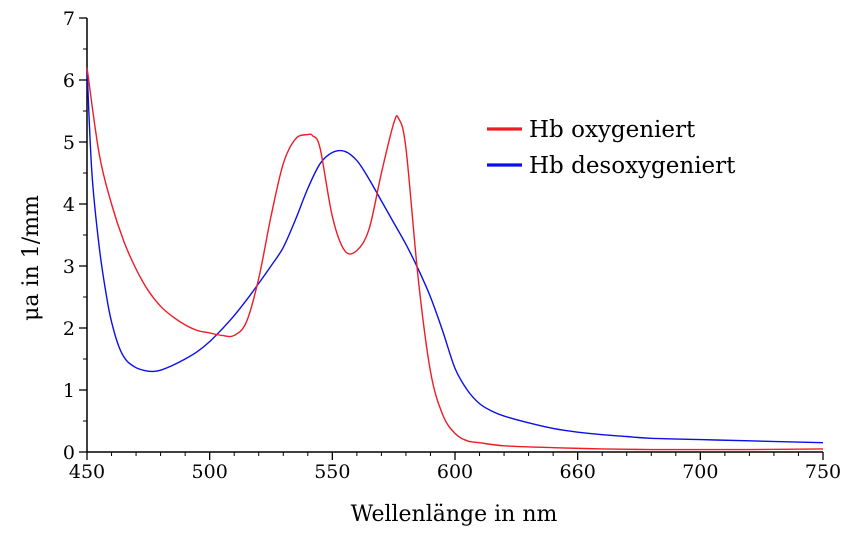 The image size is (858, 536). I want to click on x-tick-label: 700, so click(700, 472).